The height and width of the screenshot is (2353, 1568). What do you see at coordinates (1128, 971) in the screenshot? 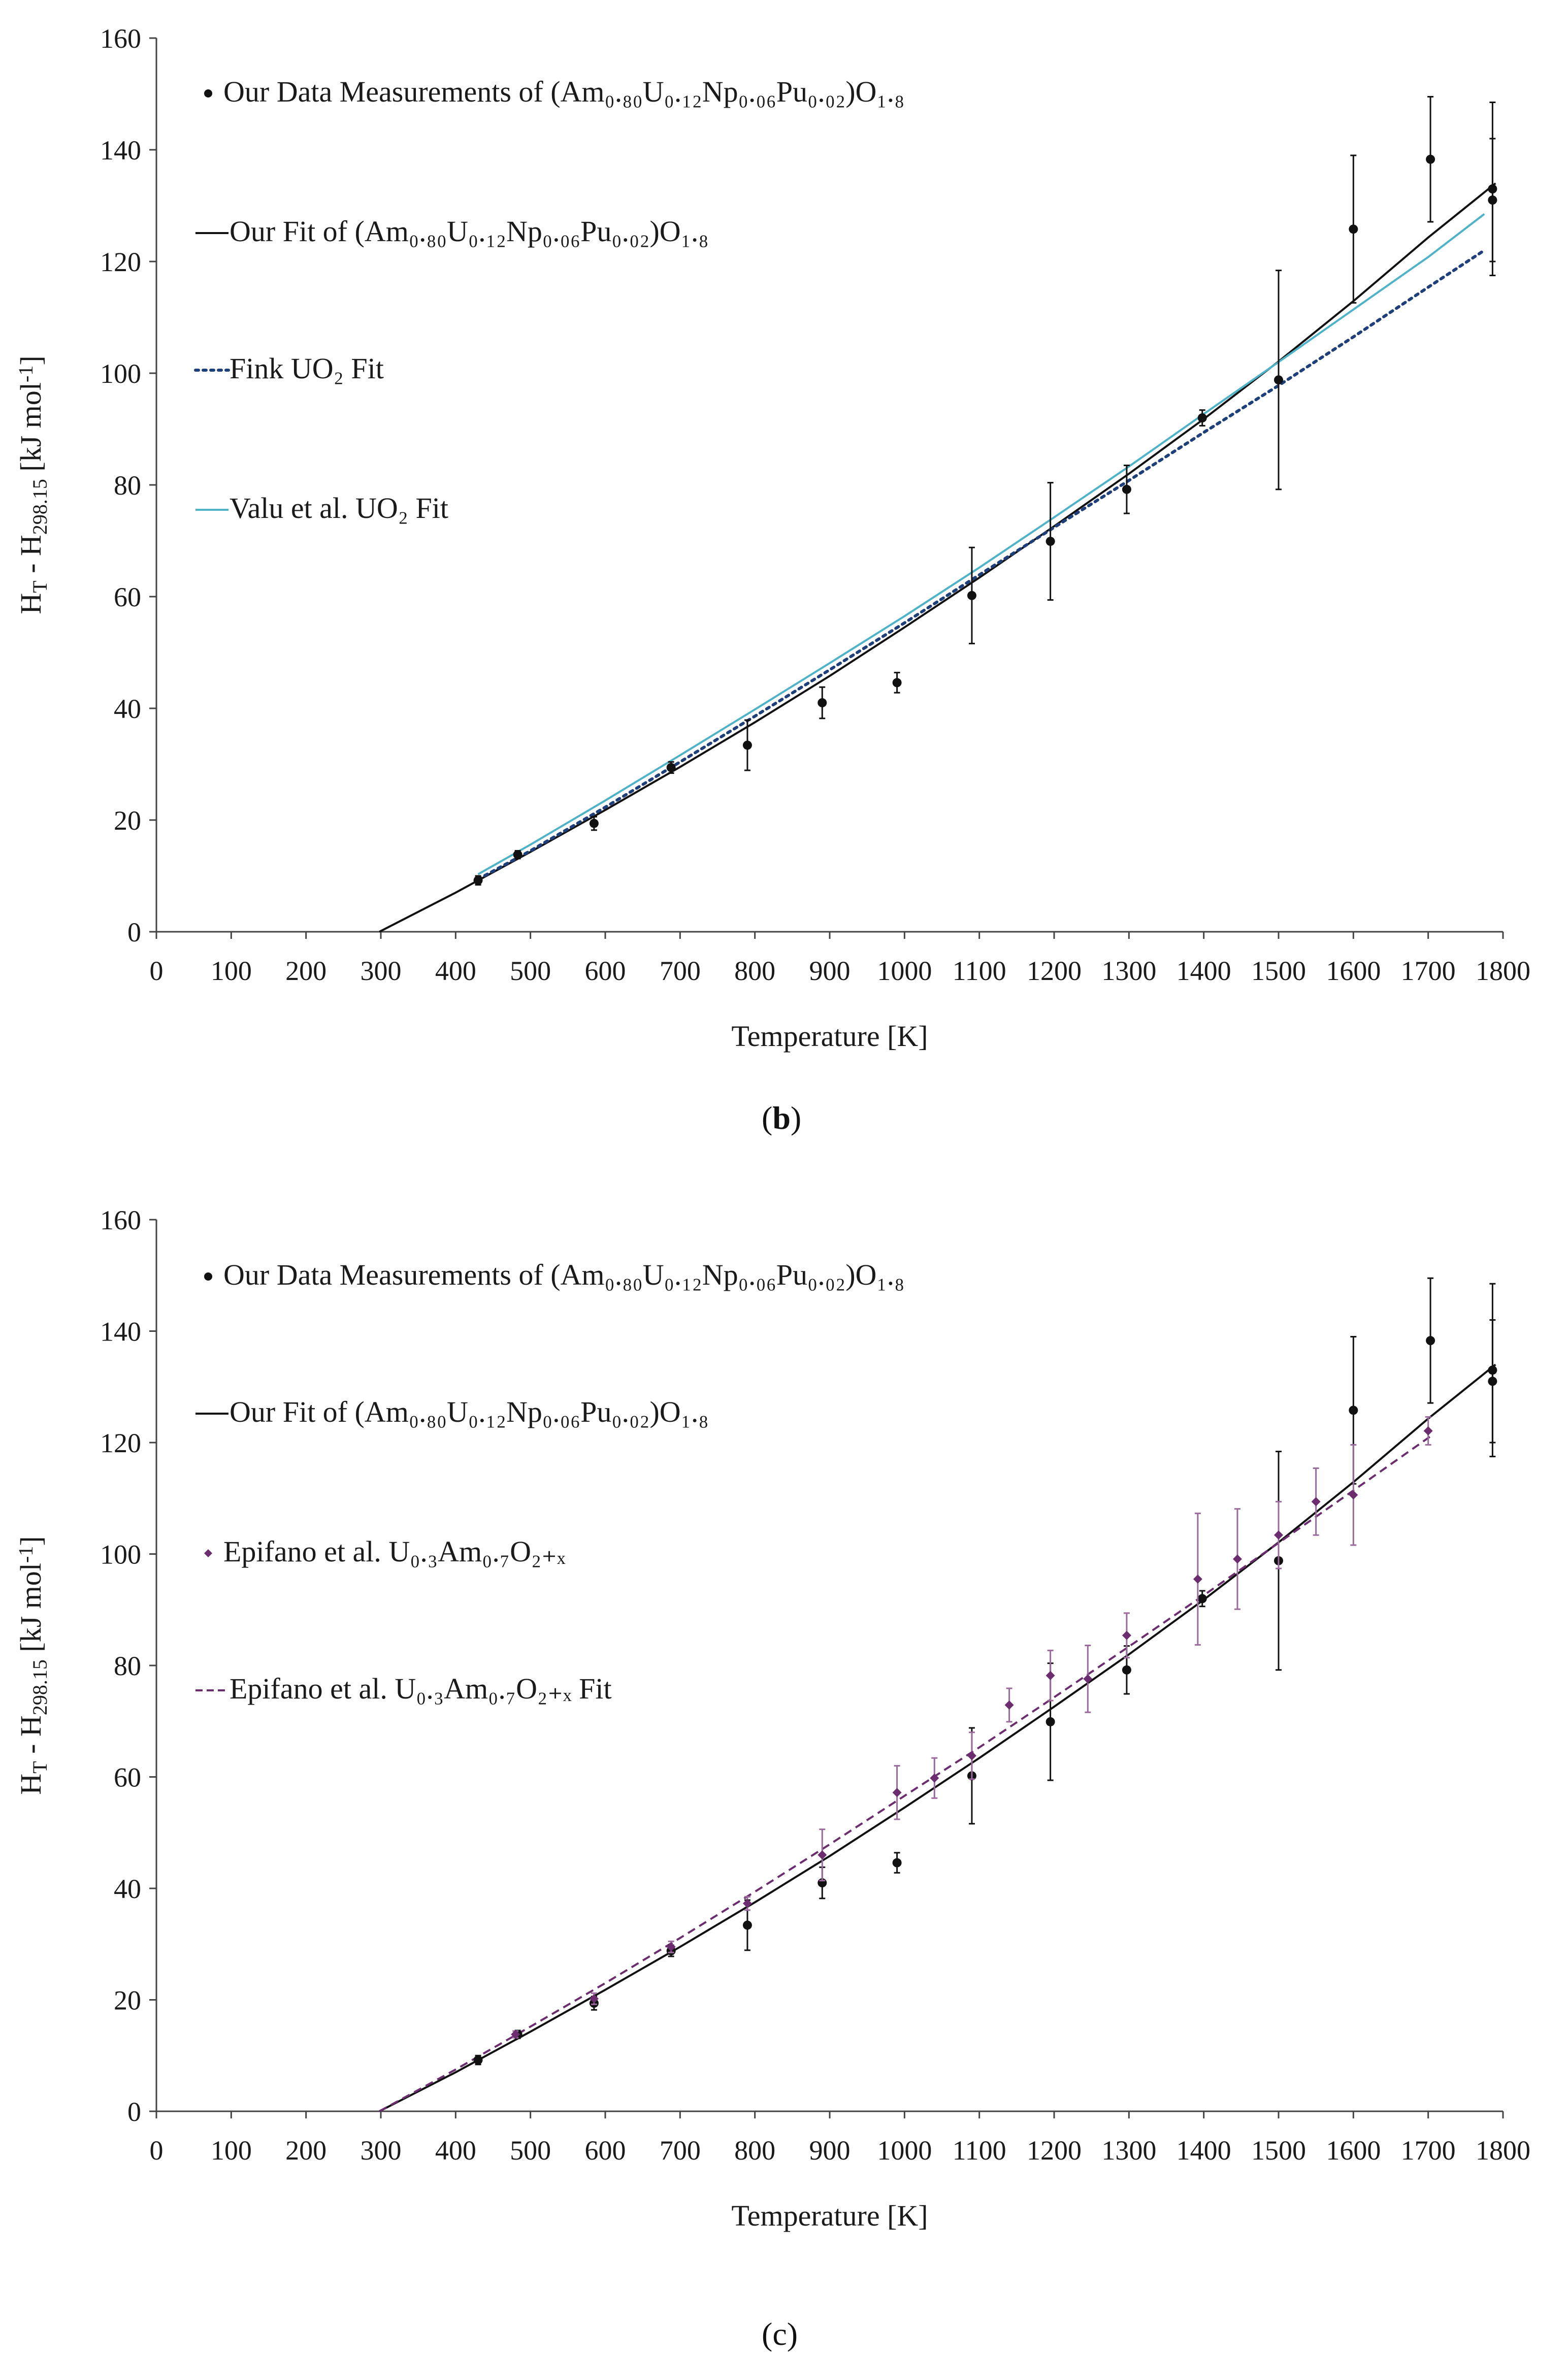
I see `x-tick-label: 1300` at bounding box center [1128, 971].